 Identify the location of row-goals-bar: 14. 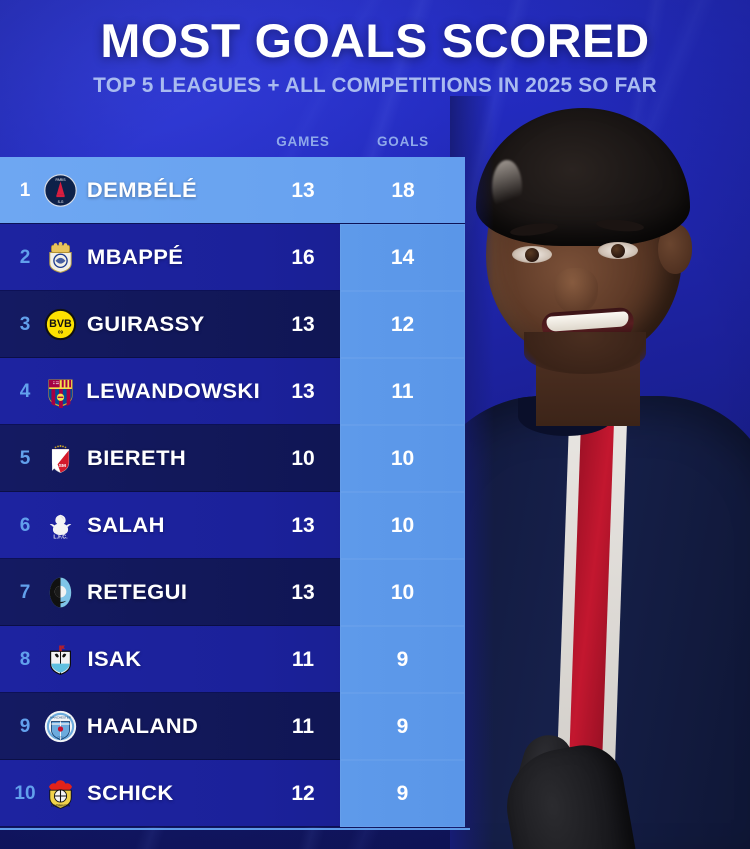
(402, 257).